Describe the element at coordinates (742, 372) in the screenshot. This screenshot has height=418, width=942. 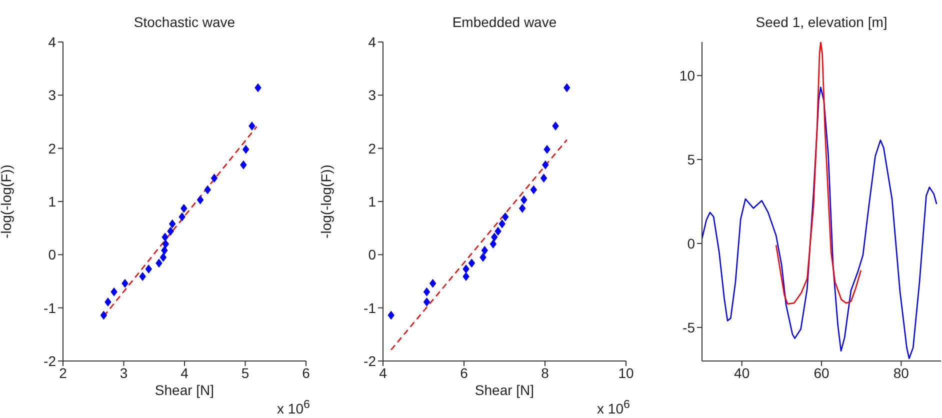
I see `x-tick-label: 40` at that location.